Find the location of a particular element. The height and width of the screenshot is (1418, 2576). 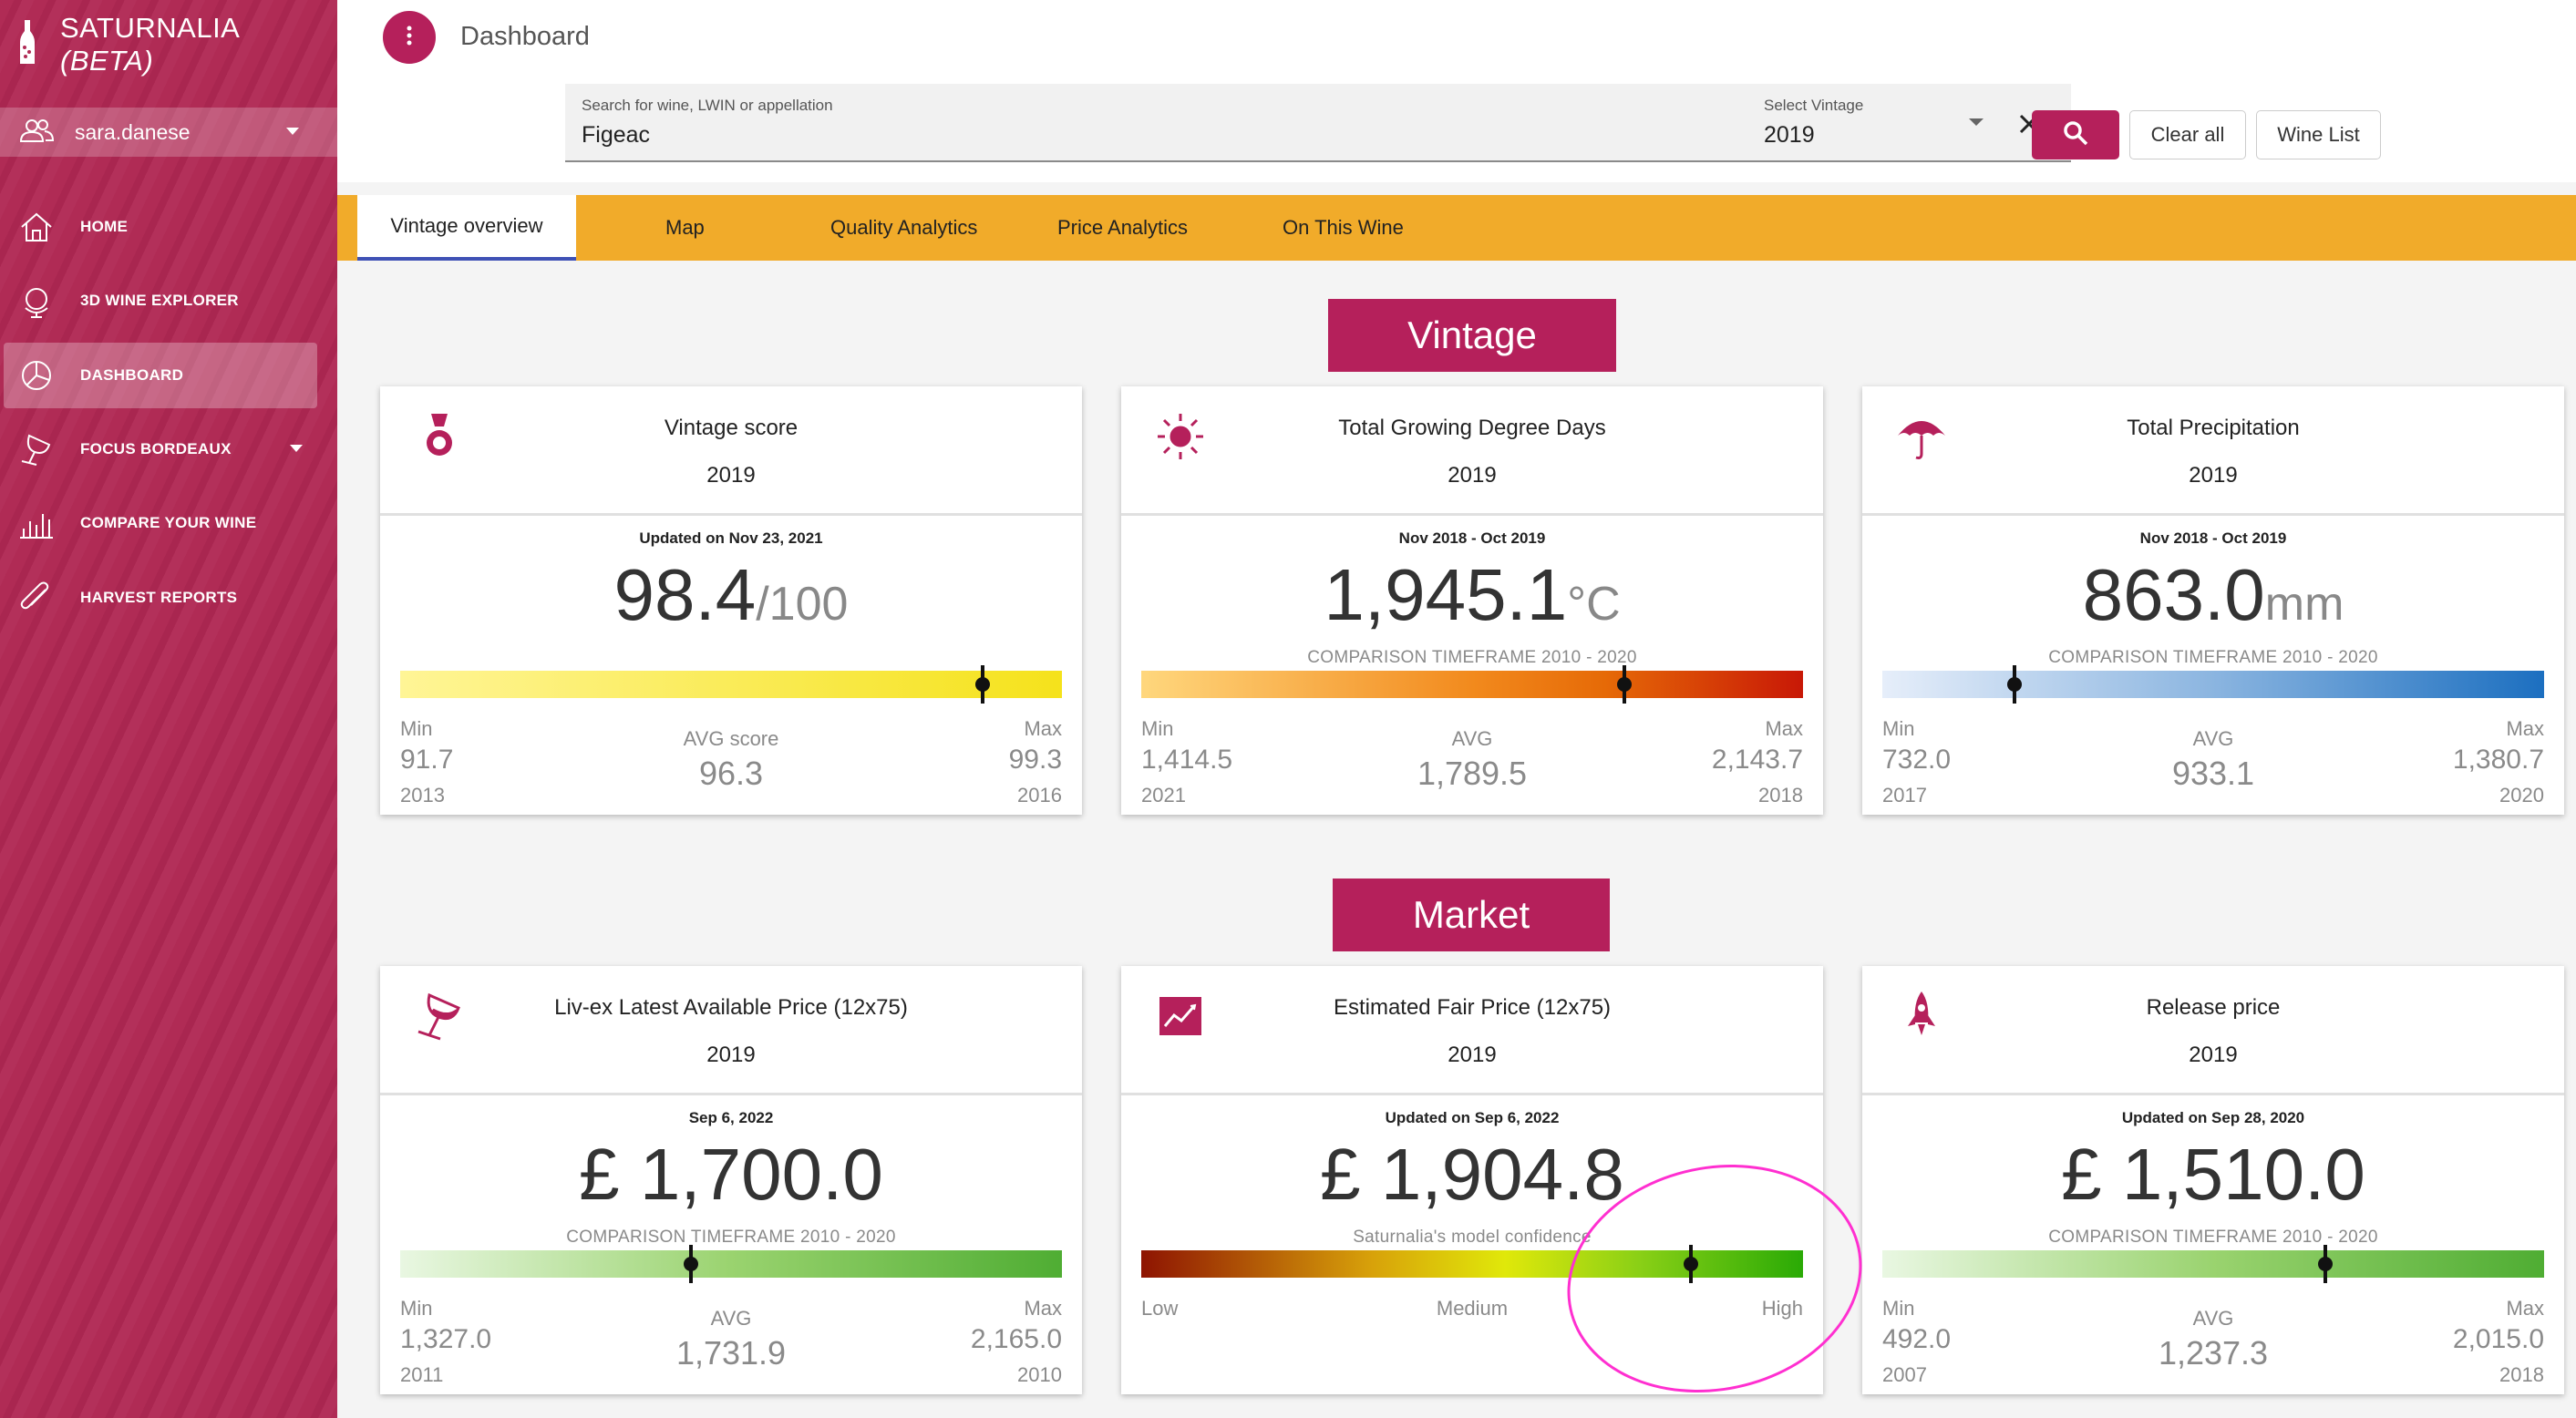

user-name: sara.danese is located at coordinates (133, 131).